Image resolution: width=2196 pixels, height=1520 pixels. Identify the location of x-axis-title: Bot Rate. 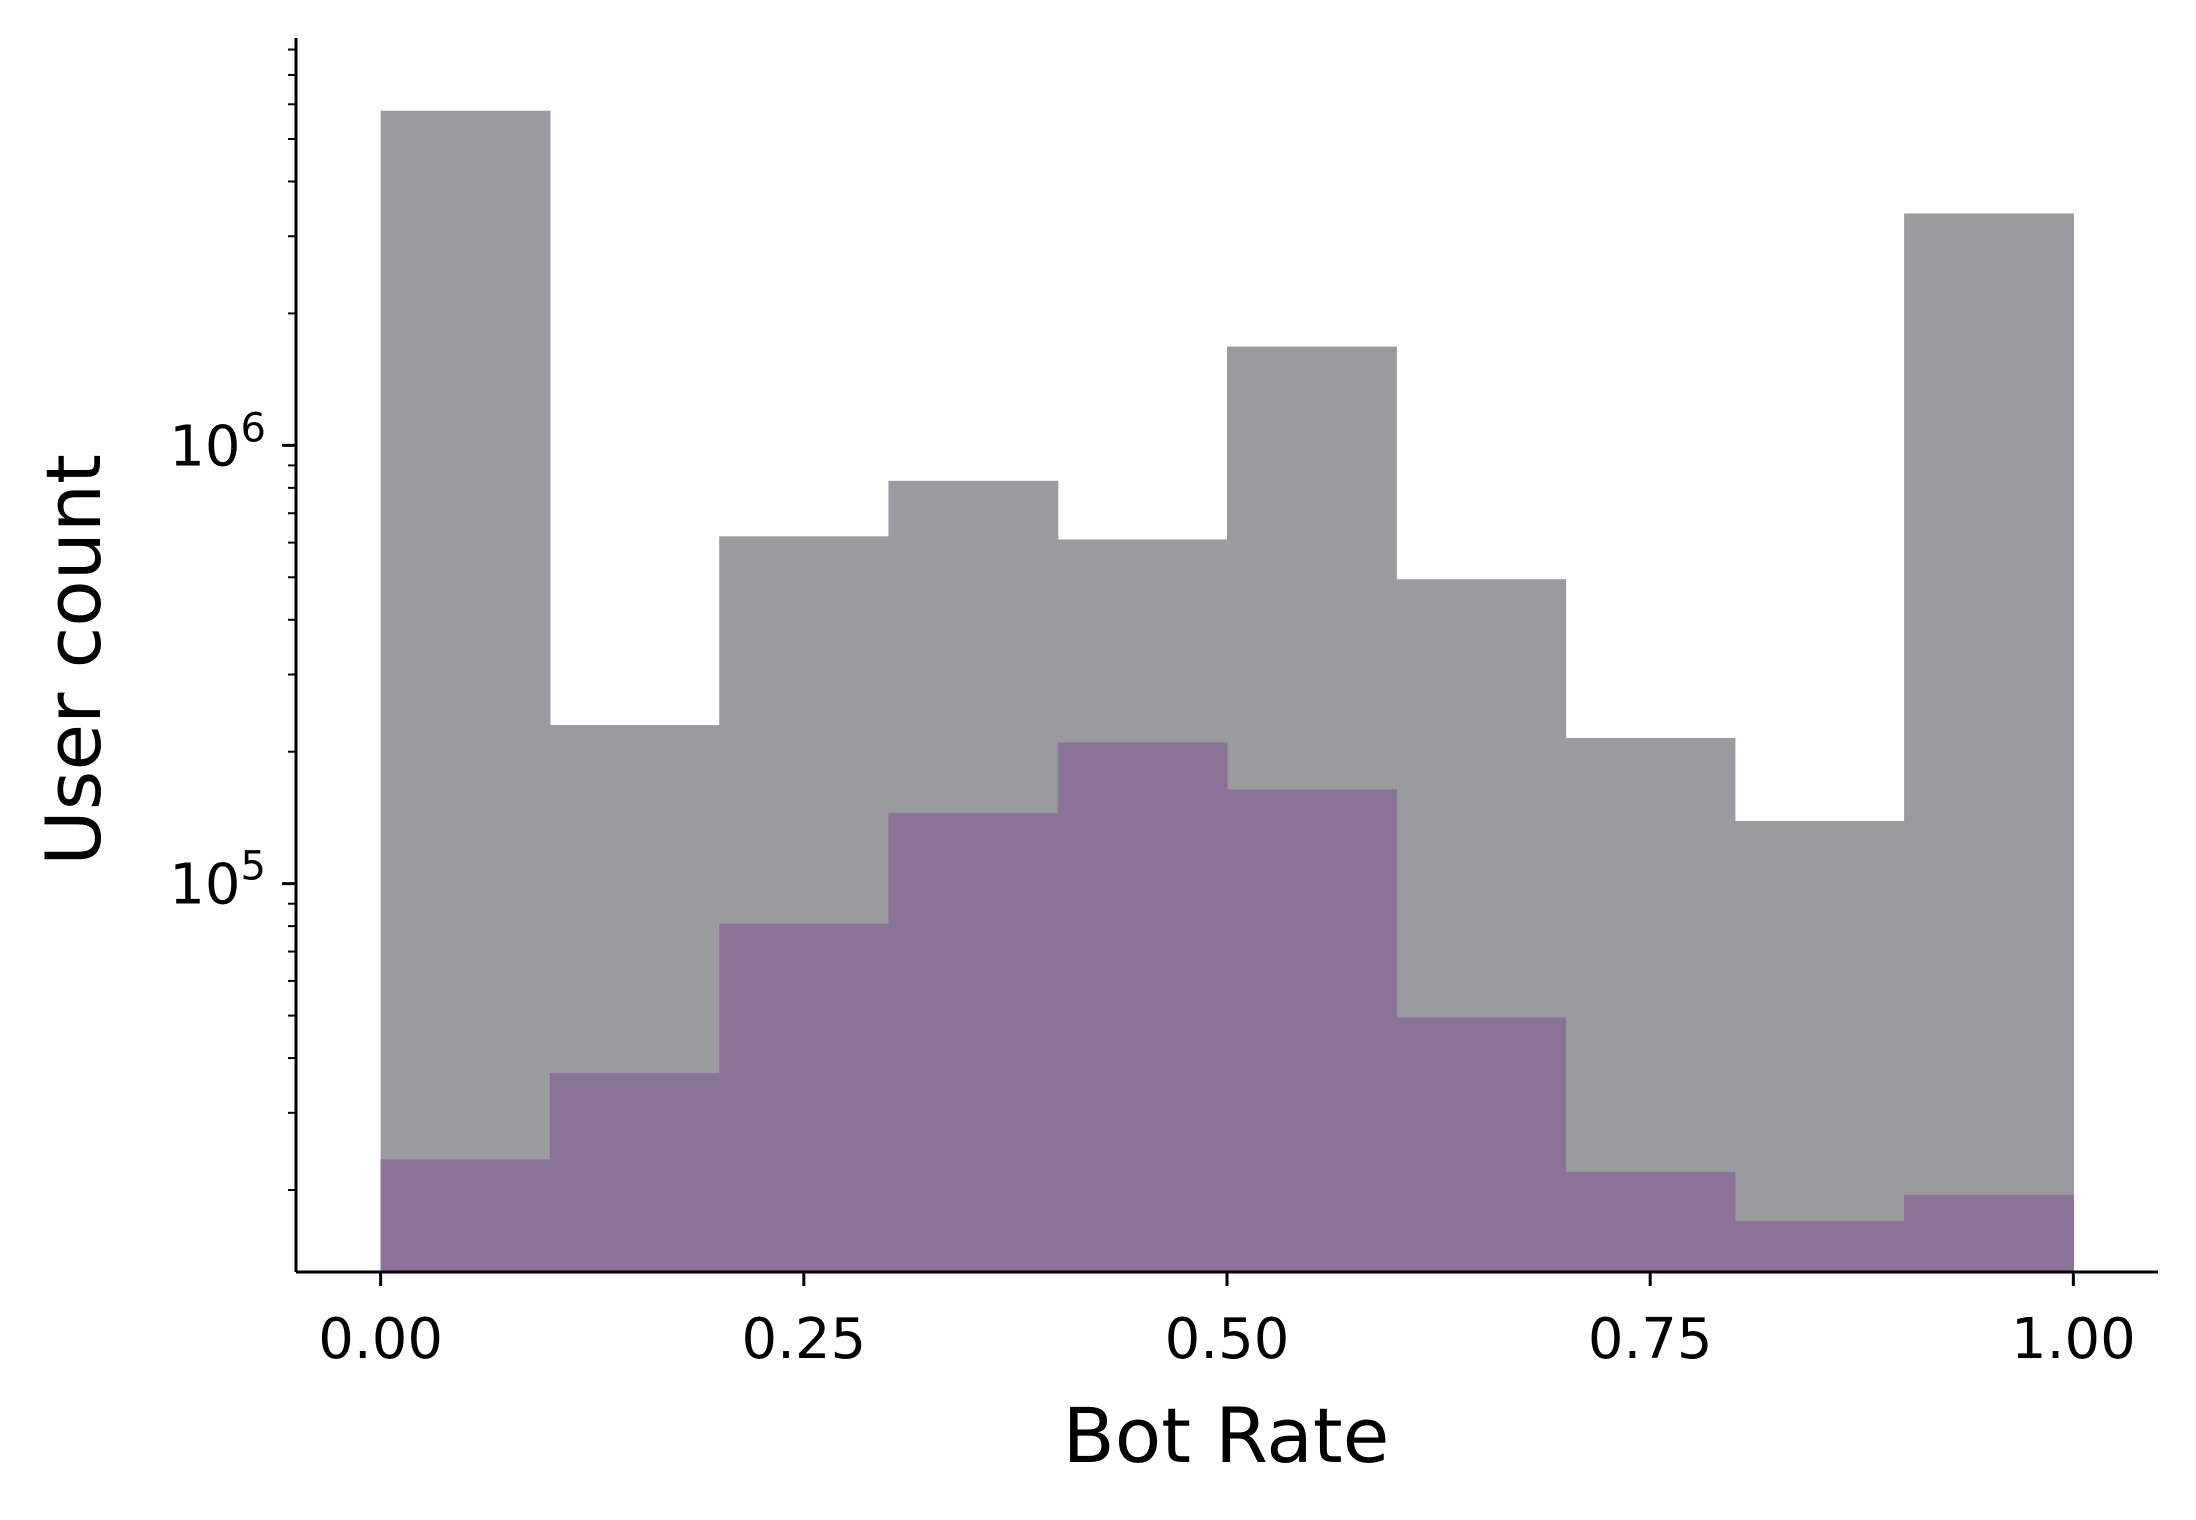
(1226, 1435).